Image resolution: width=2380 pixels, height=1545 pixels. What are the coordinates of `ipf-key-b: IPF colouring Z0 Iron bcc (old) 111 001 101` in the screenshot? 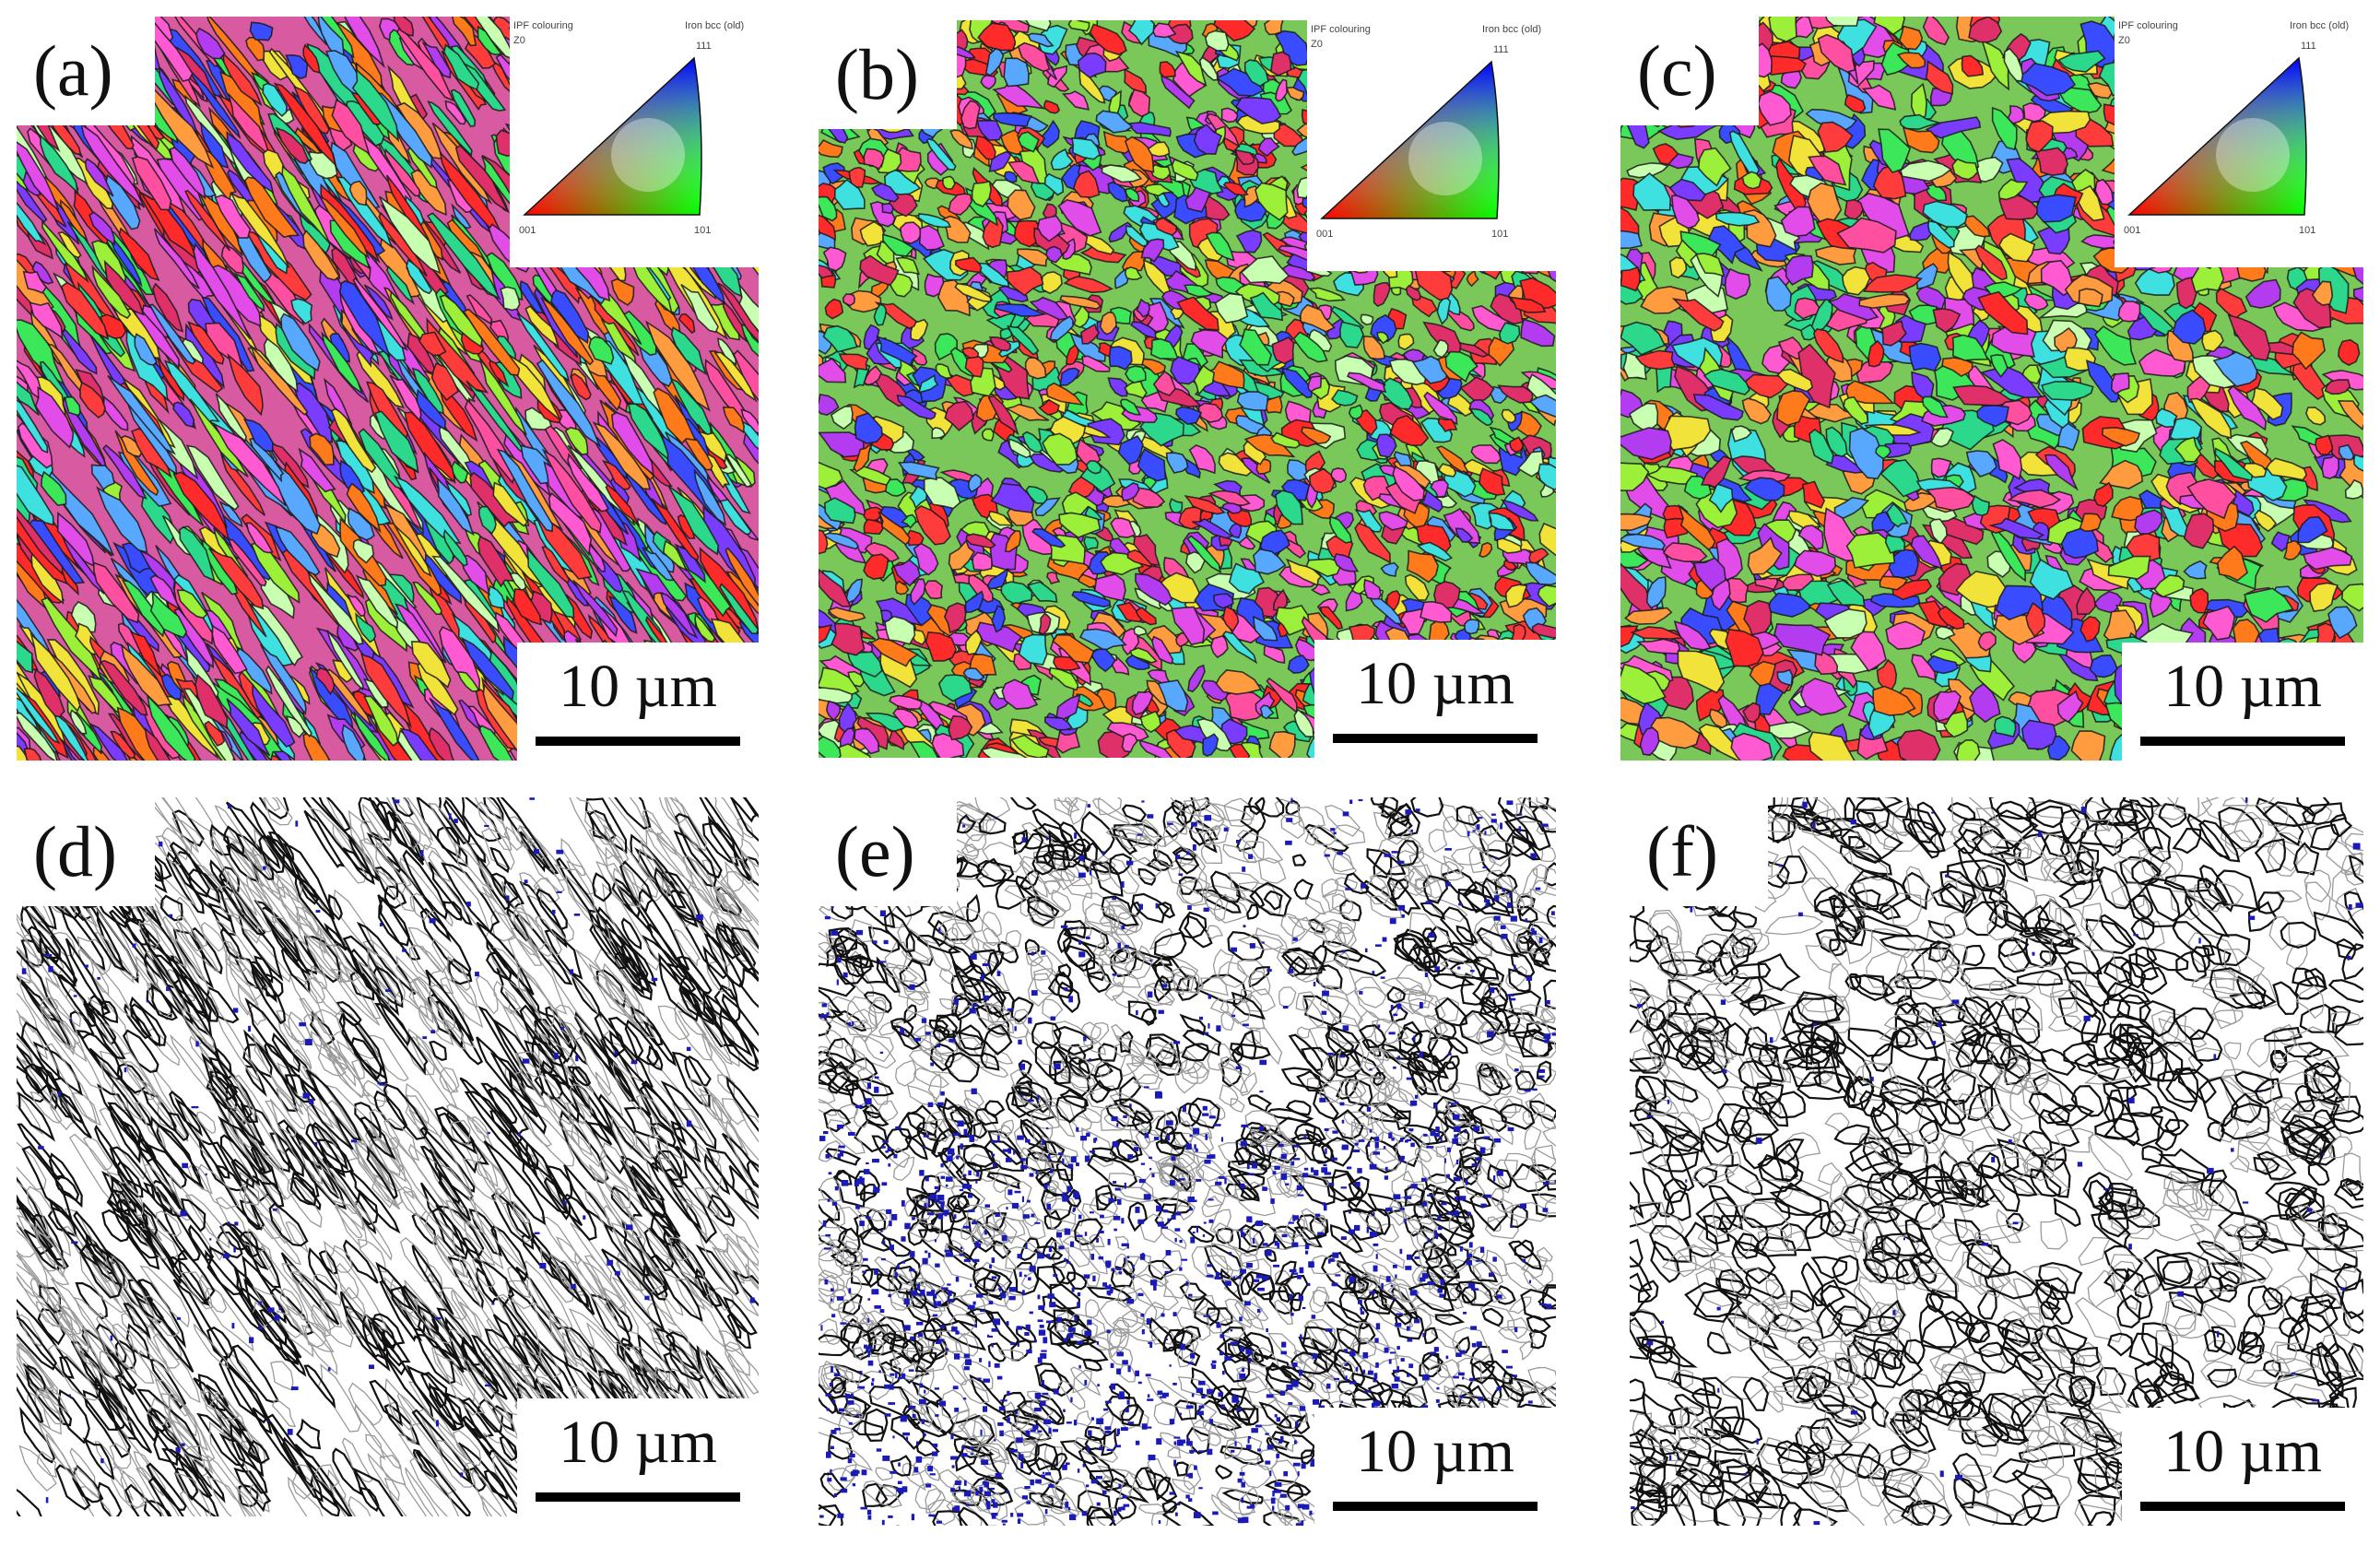 It's located at (1431, 145).